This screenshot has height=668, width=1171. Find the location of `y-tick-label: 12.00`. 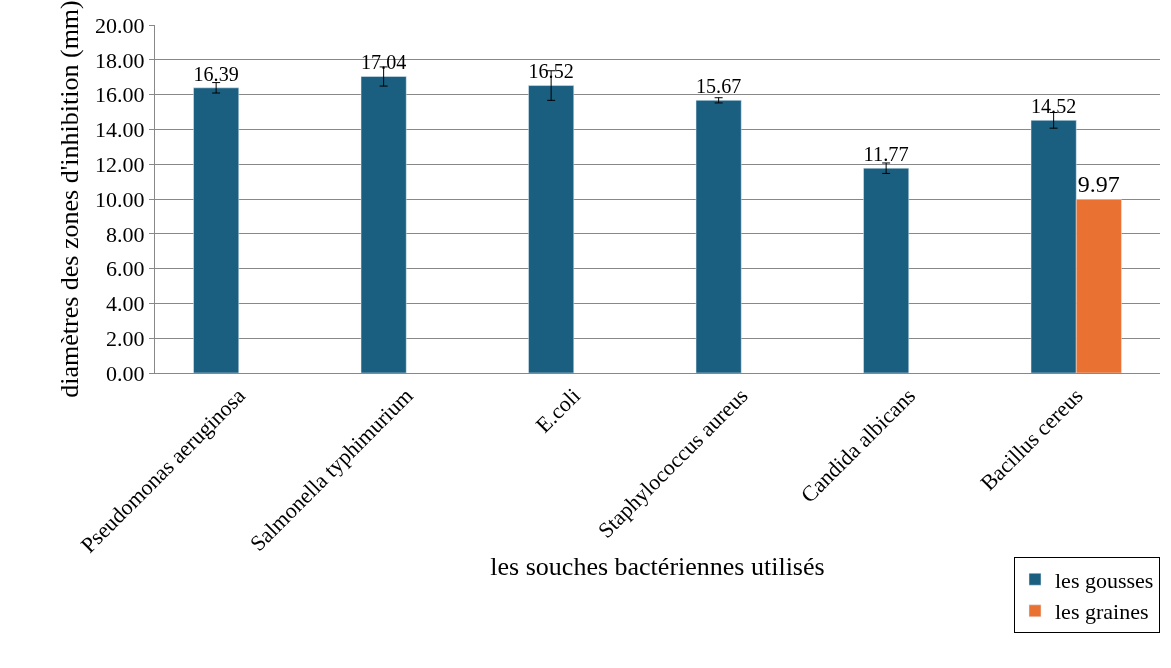

y-tick-label: 12.00 is located at coordinates (120, 164).